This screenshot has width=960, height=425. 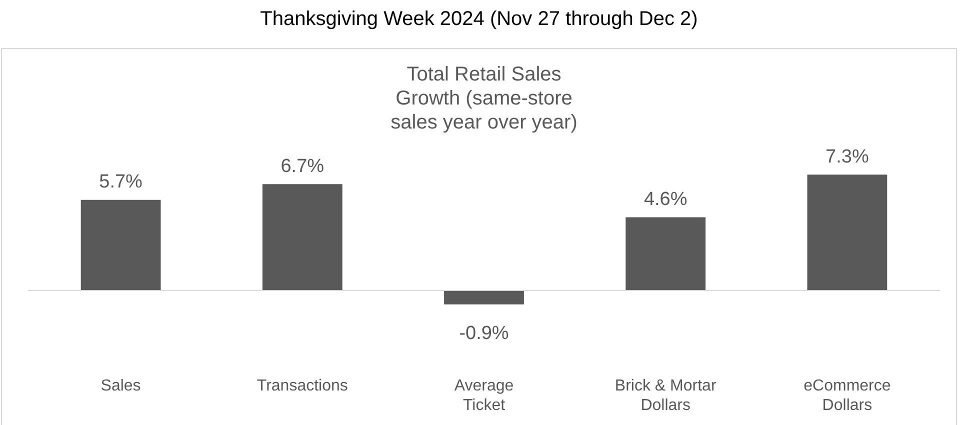 What do you see at coordinates (484, 396) in the screenshot?
I see `x-tick-label: Average Ticket` at bounding box center [484, 396].